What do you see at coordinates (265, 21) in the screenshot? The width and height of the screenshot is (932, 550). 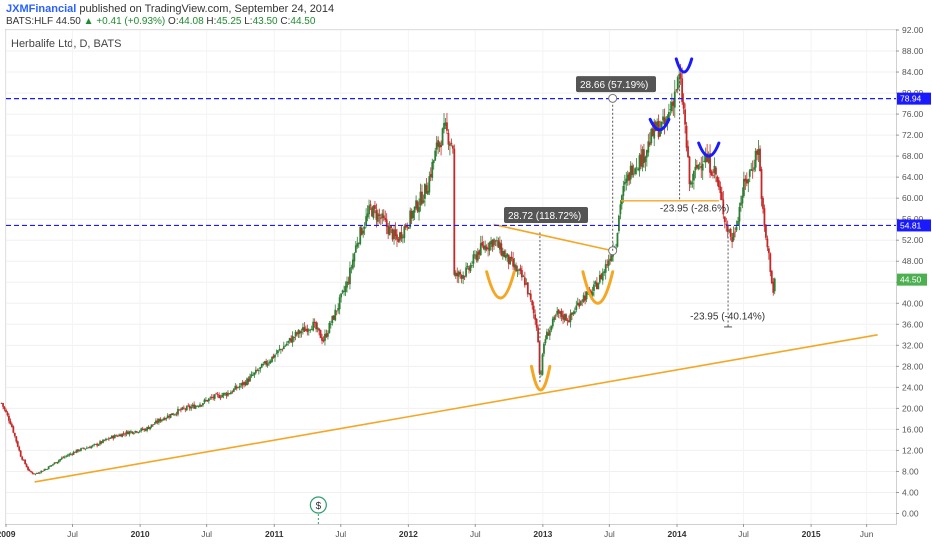 I see `low-value: 43.50` at bounding box center [265, 21].